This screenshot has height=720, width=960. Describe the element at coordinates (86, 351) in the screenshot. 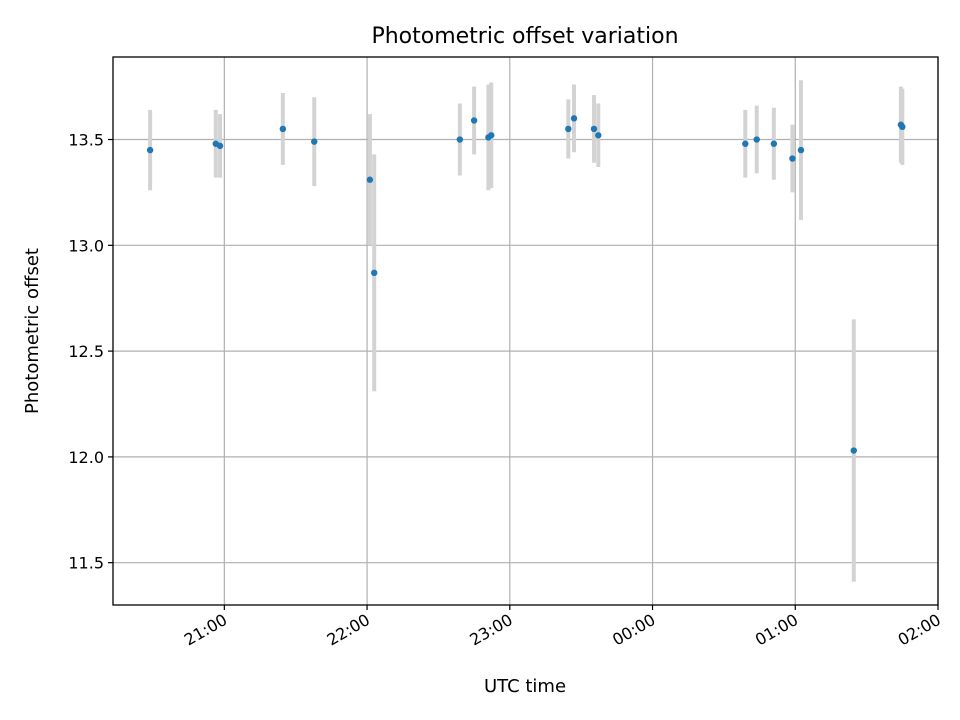

I see `y-tick-label: 12.5` at that location.